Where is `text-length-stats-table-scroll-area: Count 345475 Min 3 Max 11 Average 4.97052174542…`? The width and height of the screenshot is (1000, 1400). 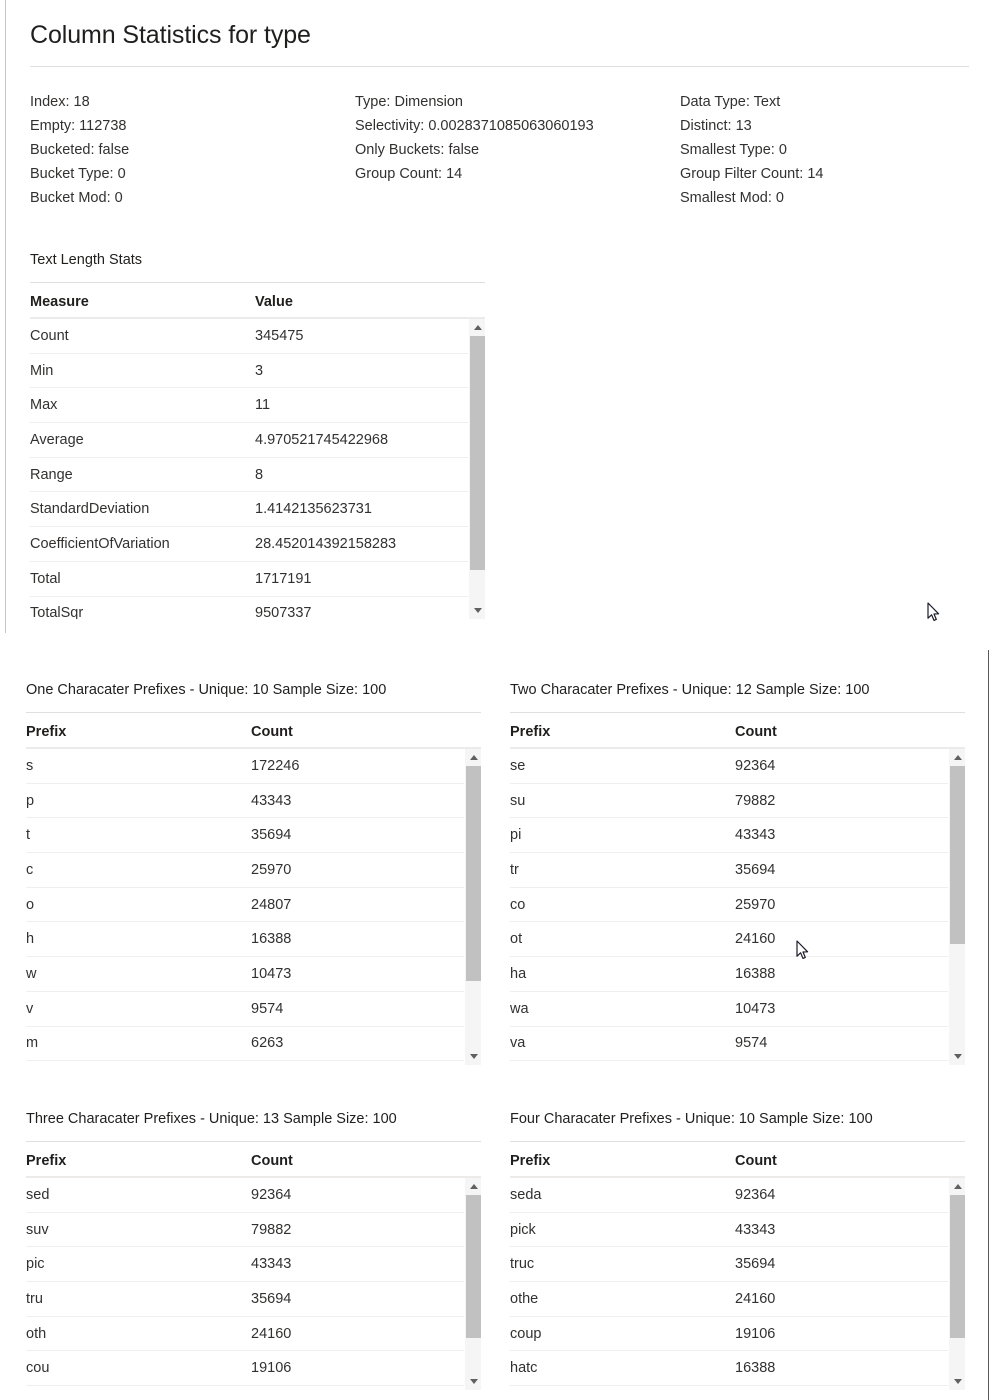 text-length-stats-table-scroll-area: Count 345475 Min 3 Max 11 Average 4.97052174542… is located at coordinates (257, 469).